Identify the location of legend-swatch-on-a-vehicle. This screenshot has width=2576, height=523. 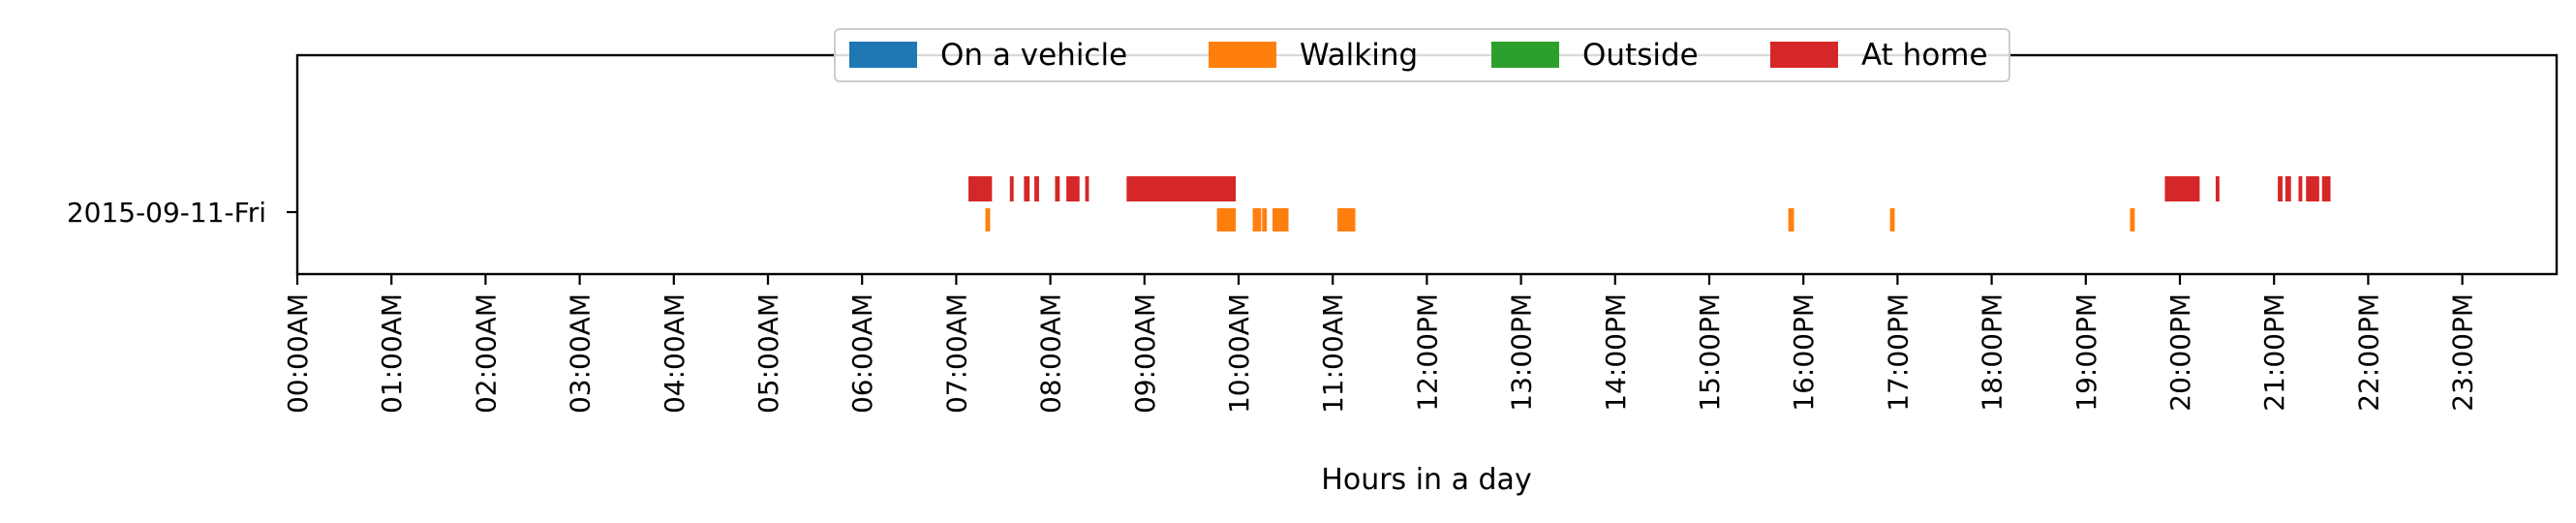
(883, 55).